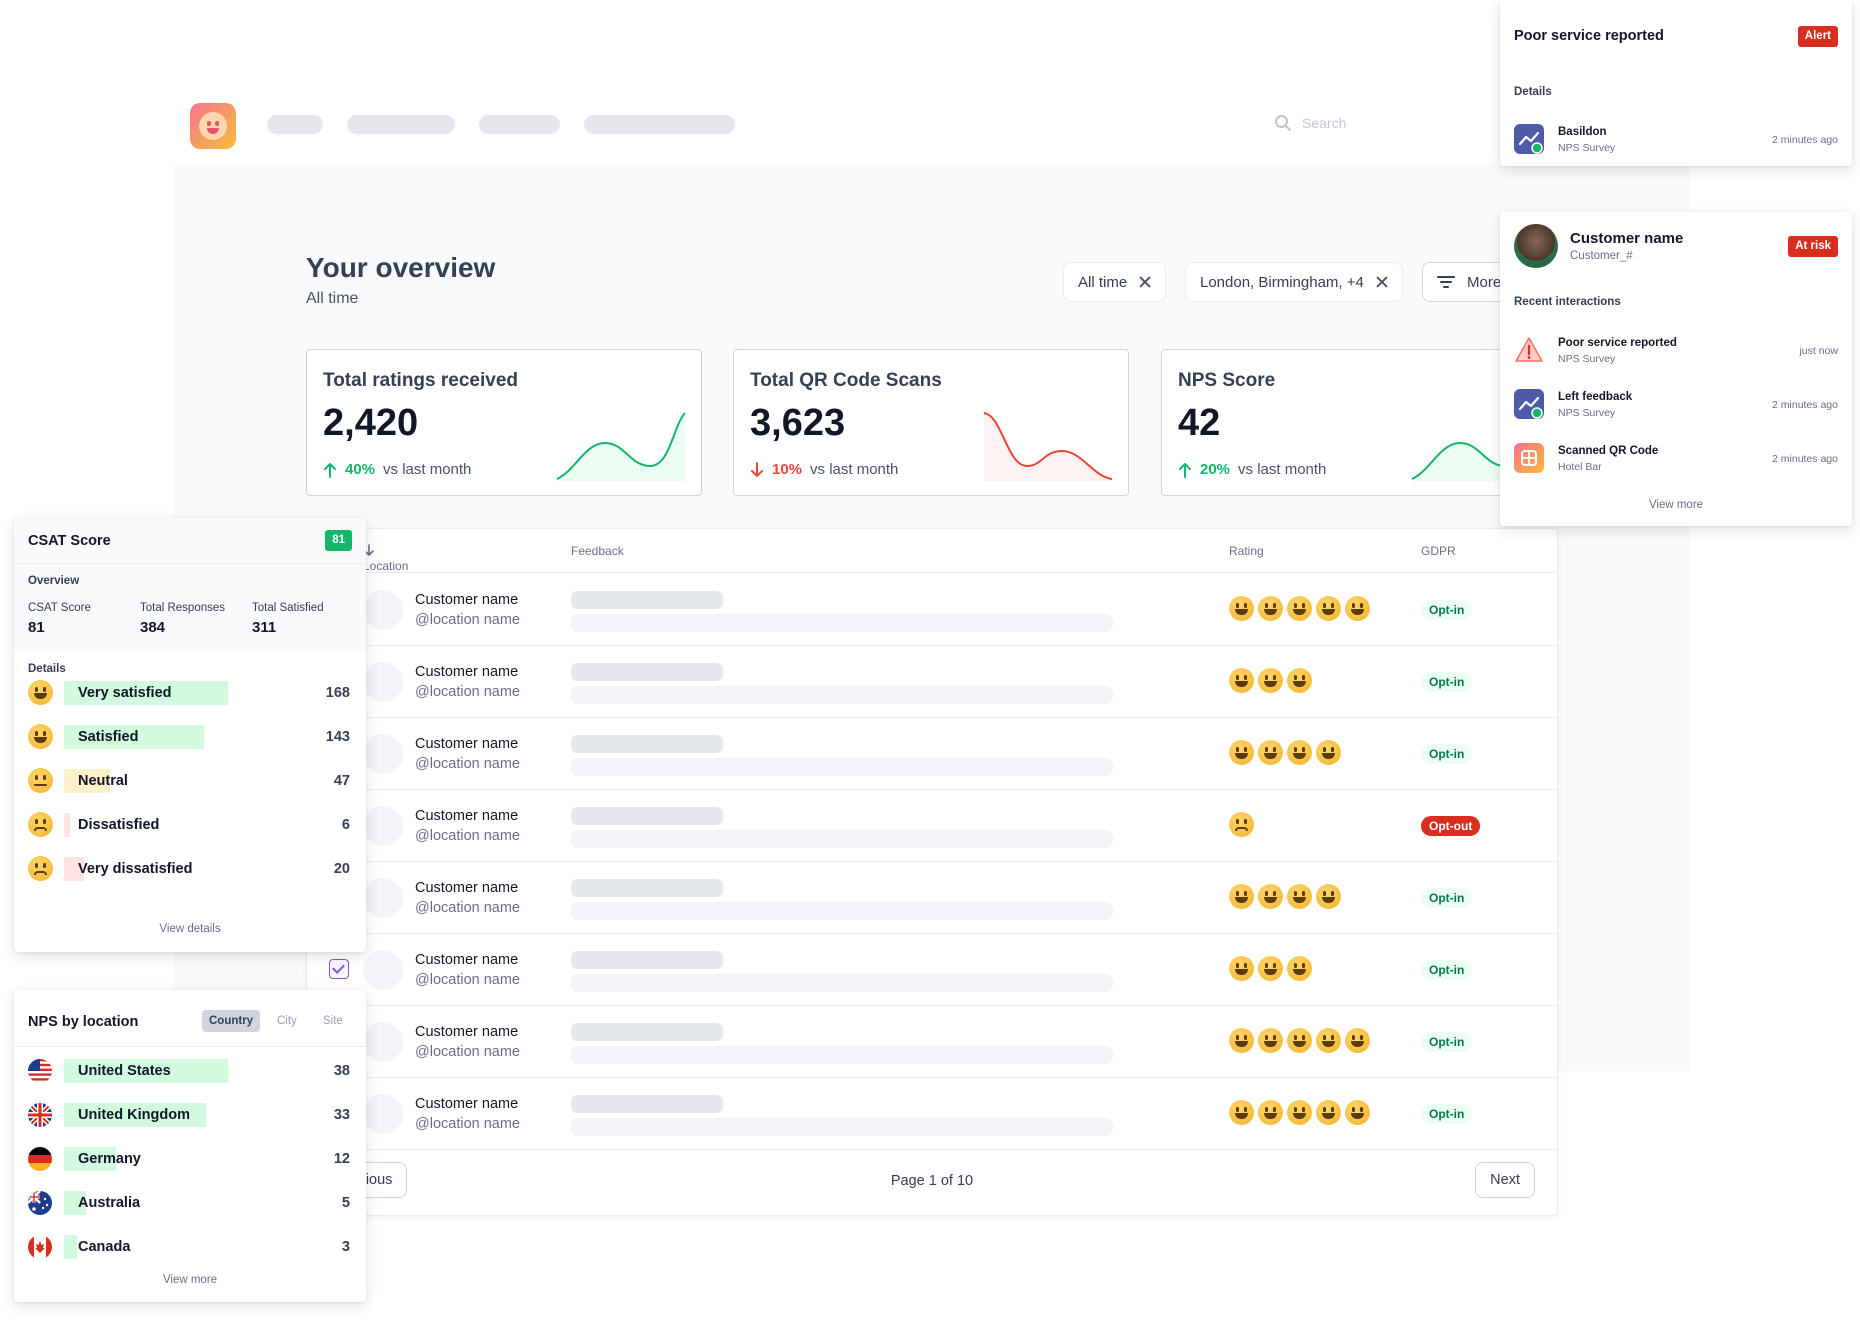 This screenshot has width=1860, height=1320. What do you see at coordinates (371, 423) in the screenshot?
I see `stat-value: 2,420` at bounding box center [371, 423].